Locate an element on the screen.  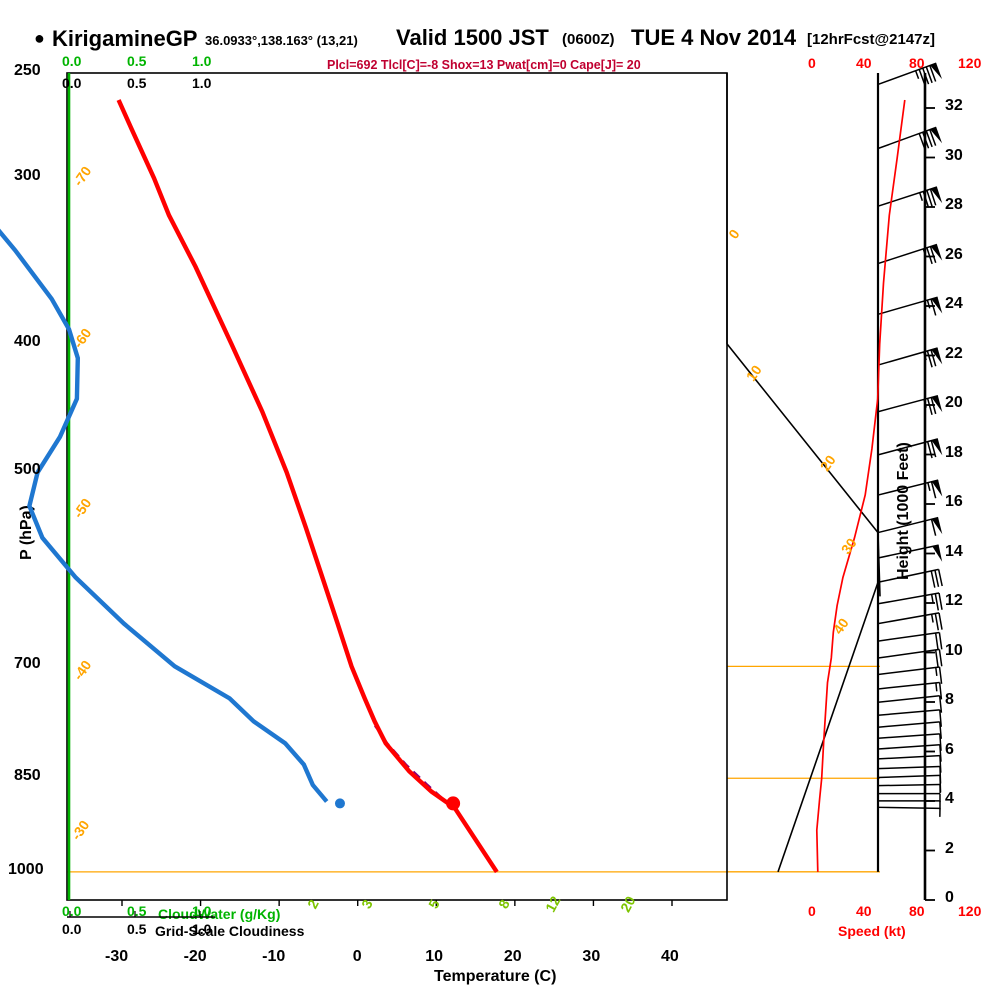
pressure-tick: 850 is located at coordinates (27, 776).